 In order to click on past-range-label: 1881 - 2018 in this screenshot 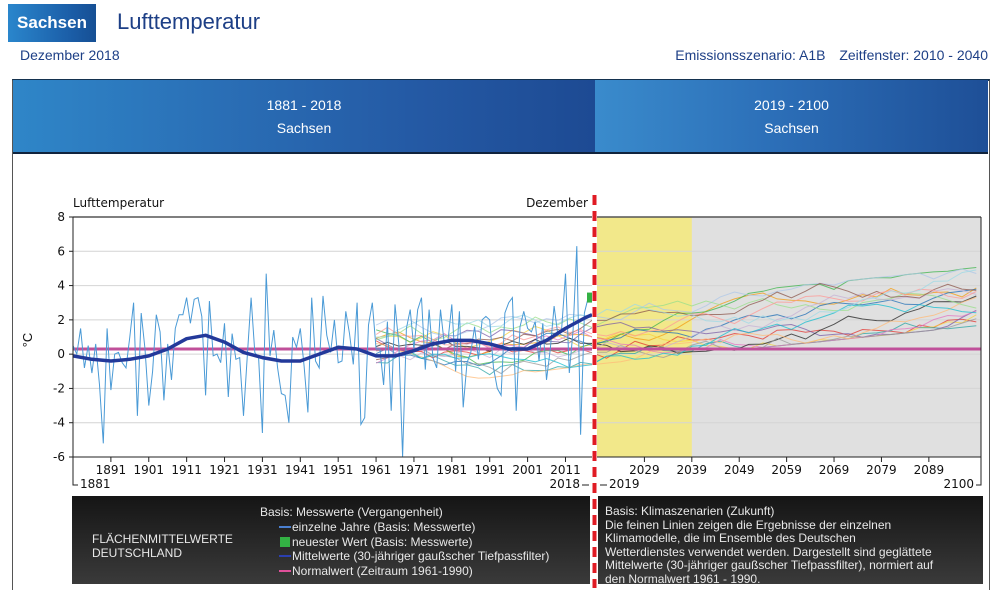, I will do `click(304, 105)`.